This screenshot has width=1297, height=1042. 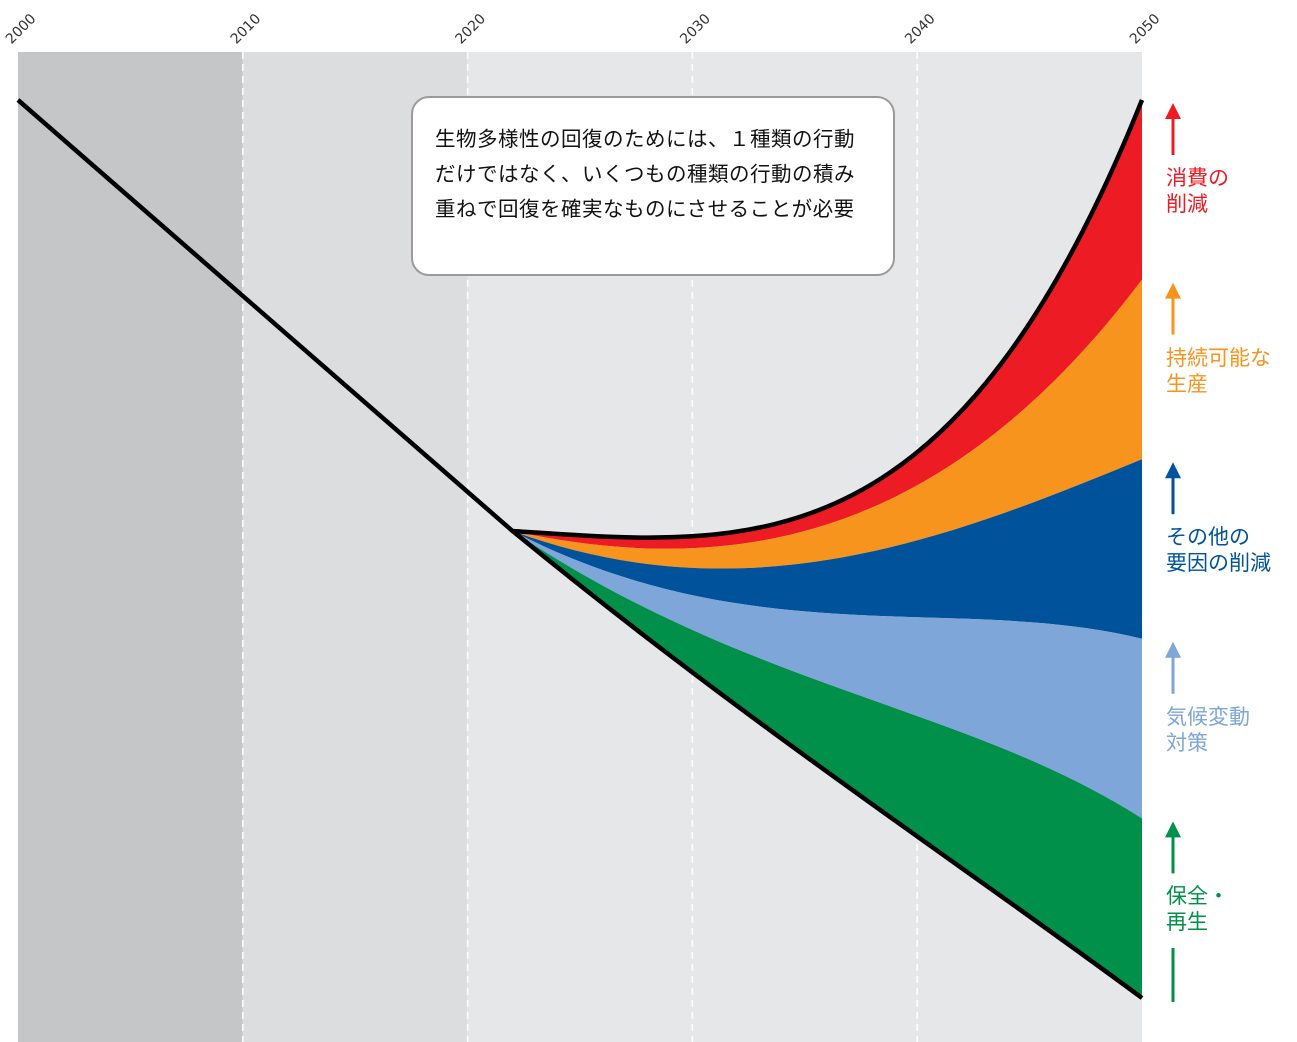 I want to click on series-label-2: その他の 要因の削減, so click(x=1218, y=550).